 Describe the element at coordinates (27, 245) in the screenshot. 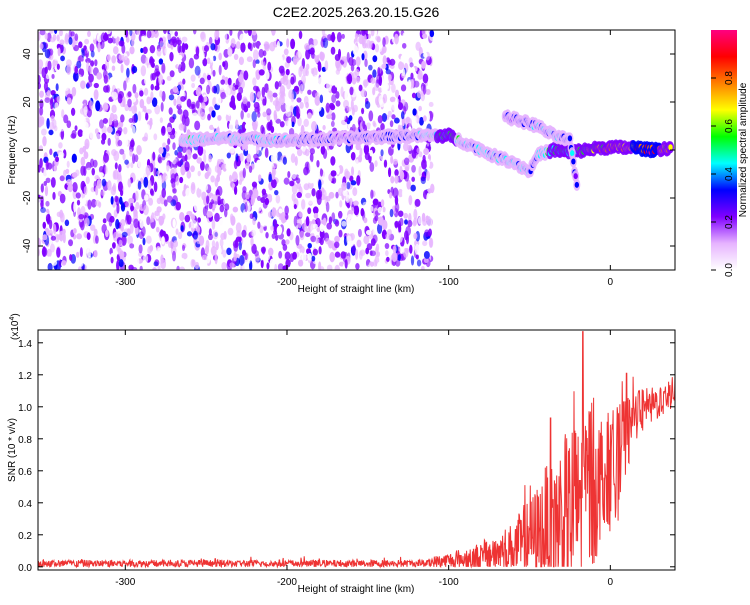

I see `y-tick-label: -40` at that location.